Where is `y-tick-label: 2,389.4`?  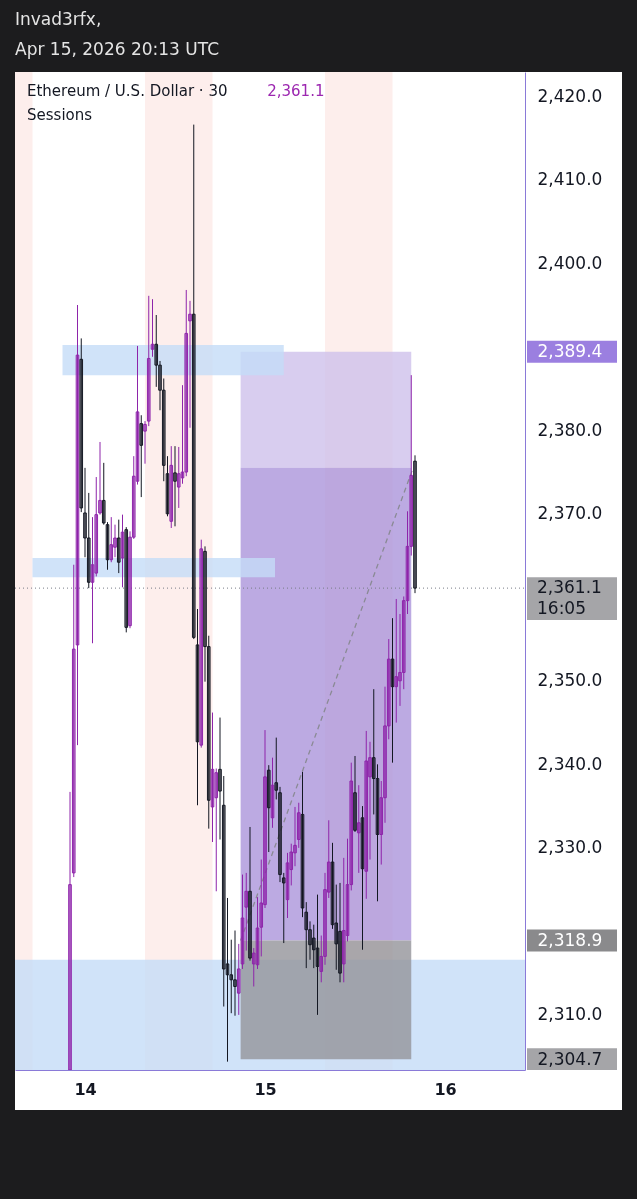 y-tick-label: 2,389.4 is located at coordinates (570, 351).